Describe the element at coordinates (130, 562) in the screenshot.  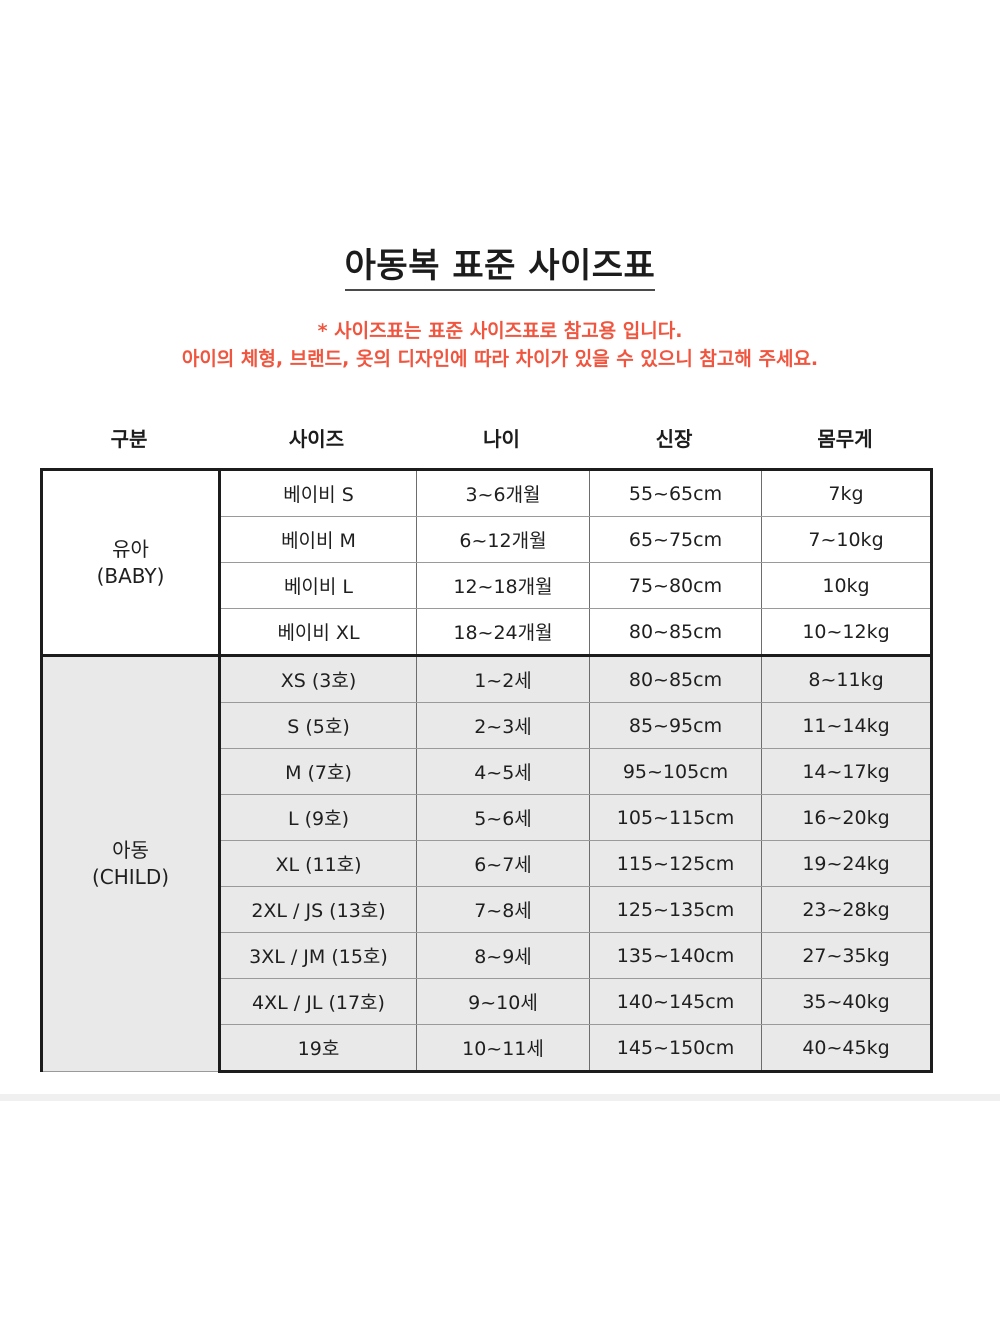
I see `category-cell: 유아 (BABY)` at that location.